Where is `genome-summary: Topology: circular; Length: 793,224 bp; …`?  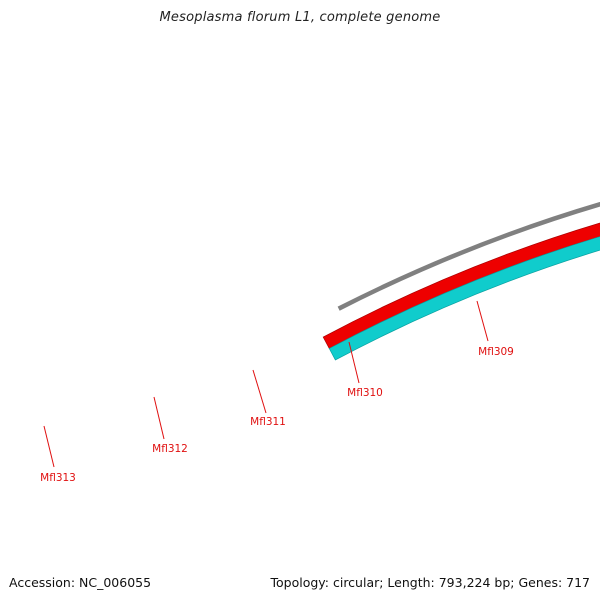
genome-summary: Topology: circular; Length: 793,224 bp; … is located at coordinates (430, 582).